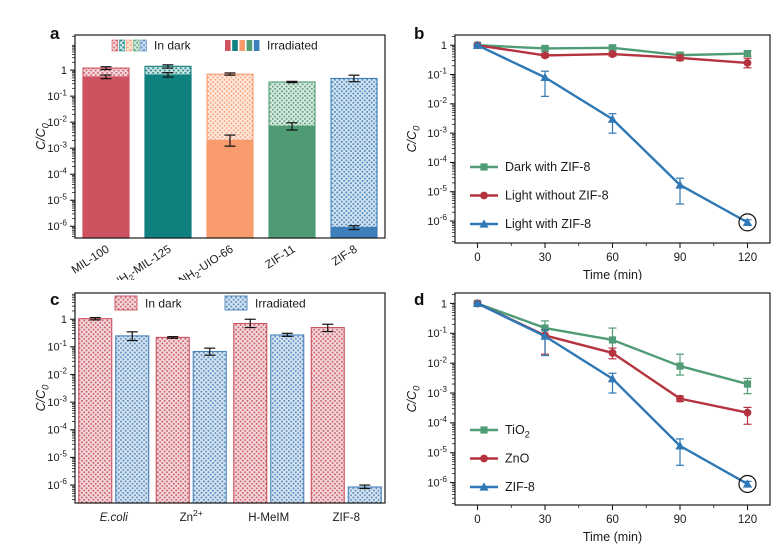 The height and width of the screenshot is (550, 784). What do you see at coordinates (268, 518) in the screenshot?
I see `svg-text: H-MeIM` at bounding box center [268, 518].